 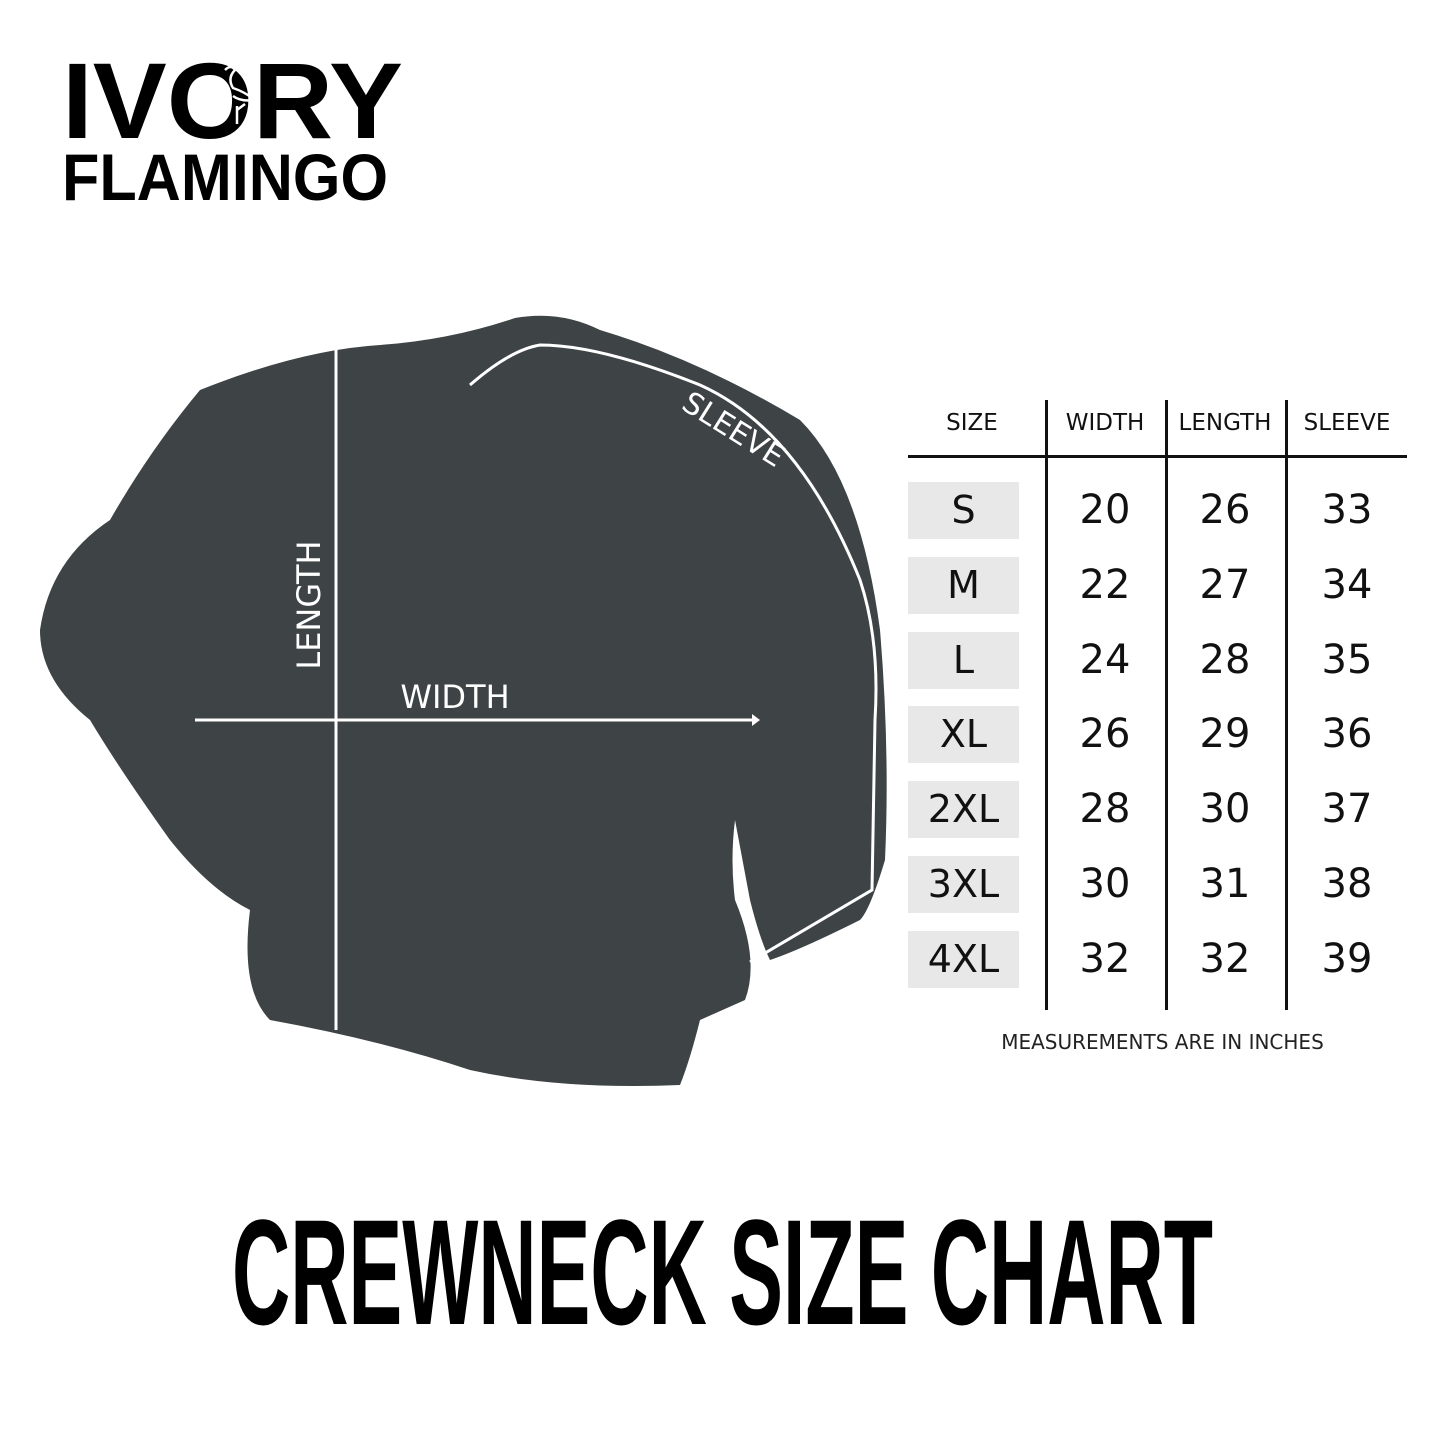 I want to click on size-cell: 2XL, so click(x=963, y=810).